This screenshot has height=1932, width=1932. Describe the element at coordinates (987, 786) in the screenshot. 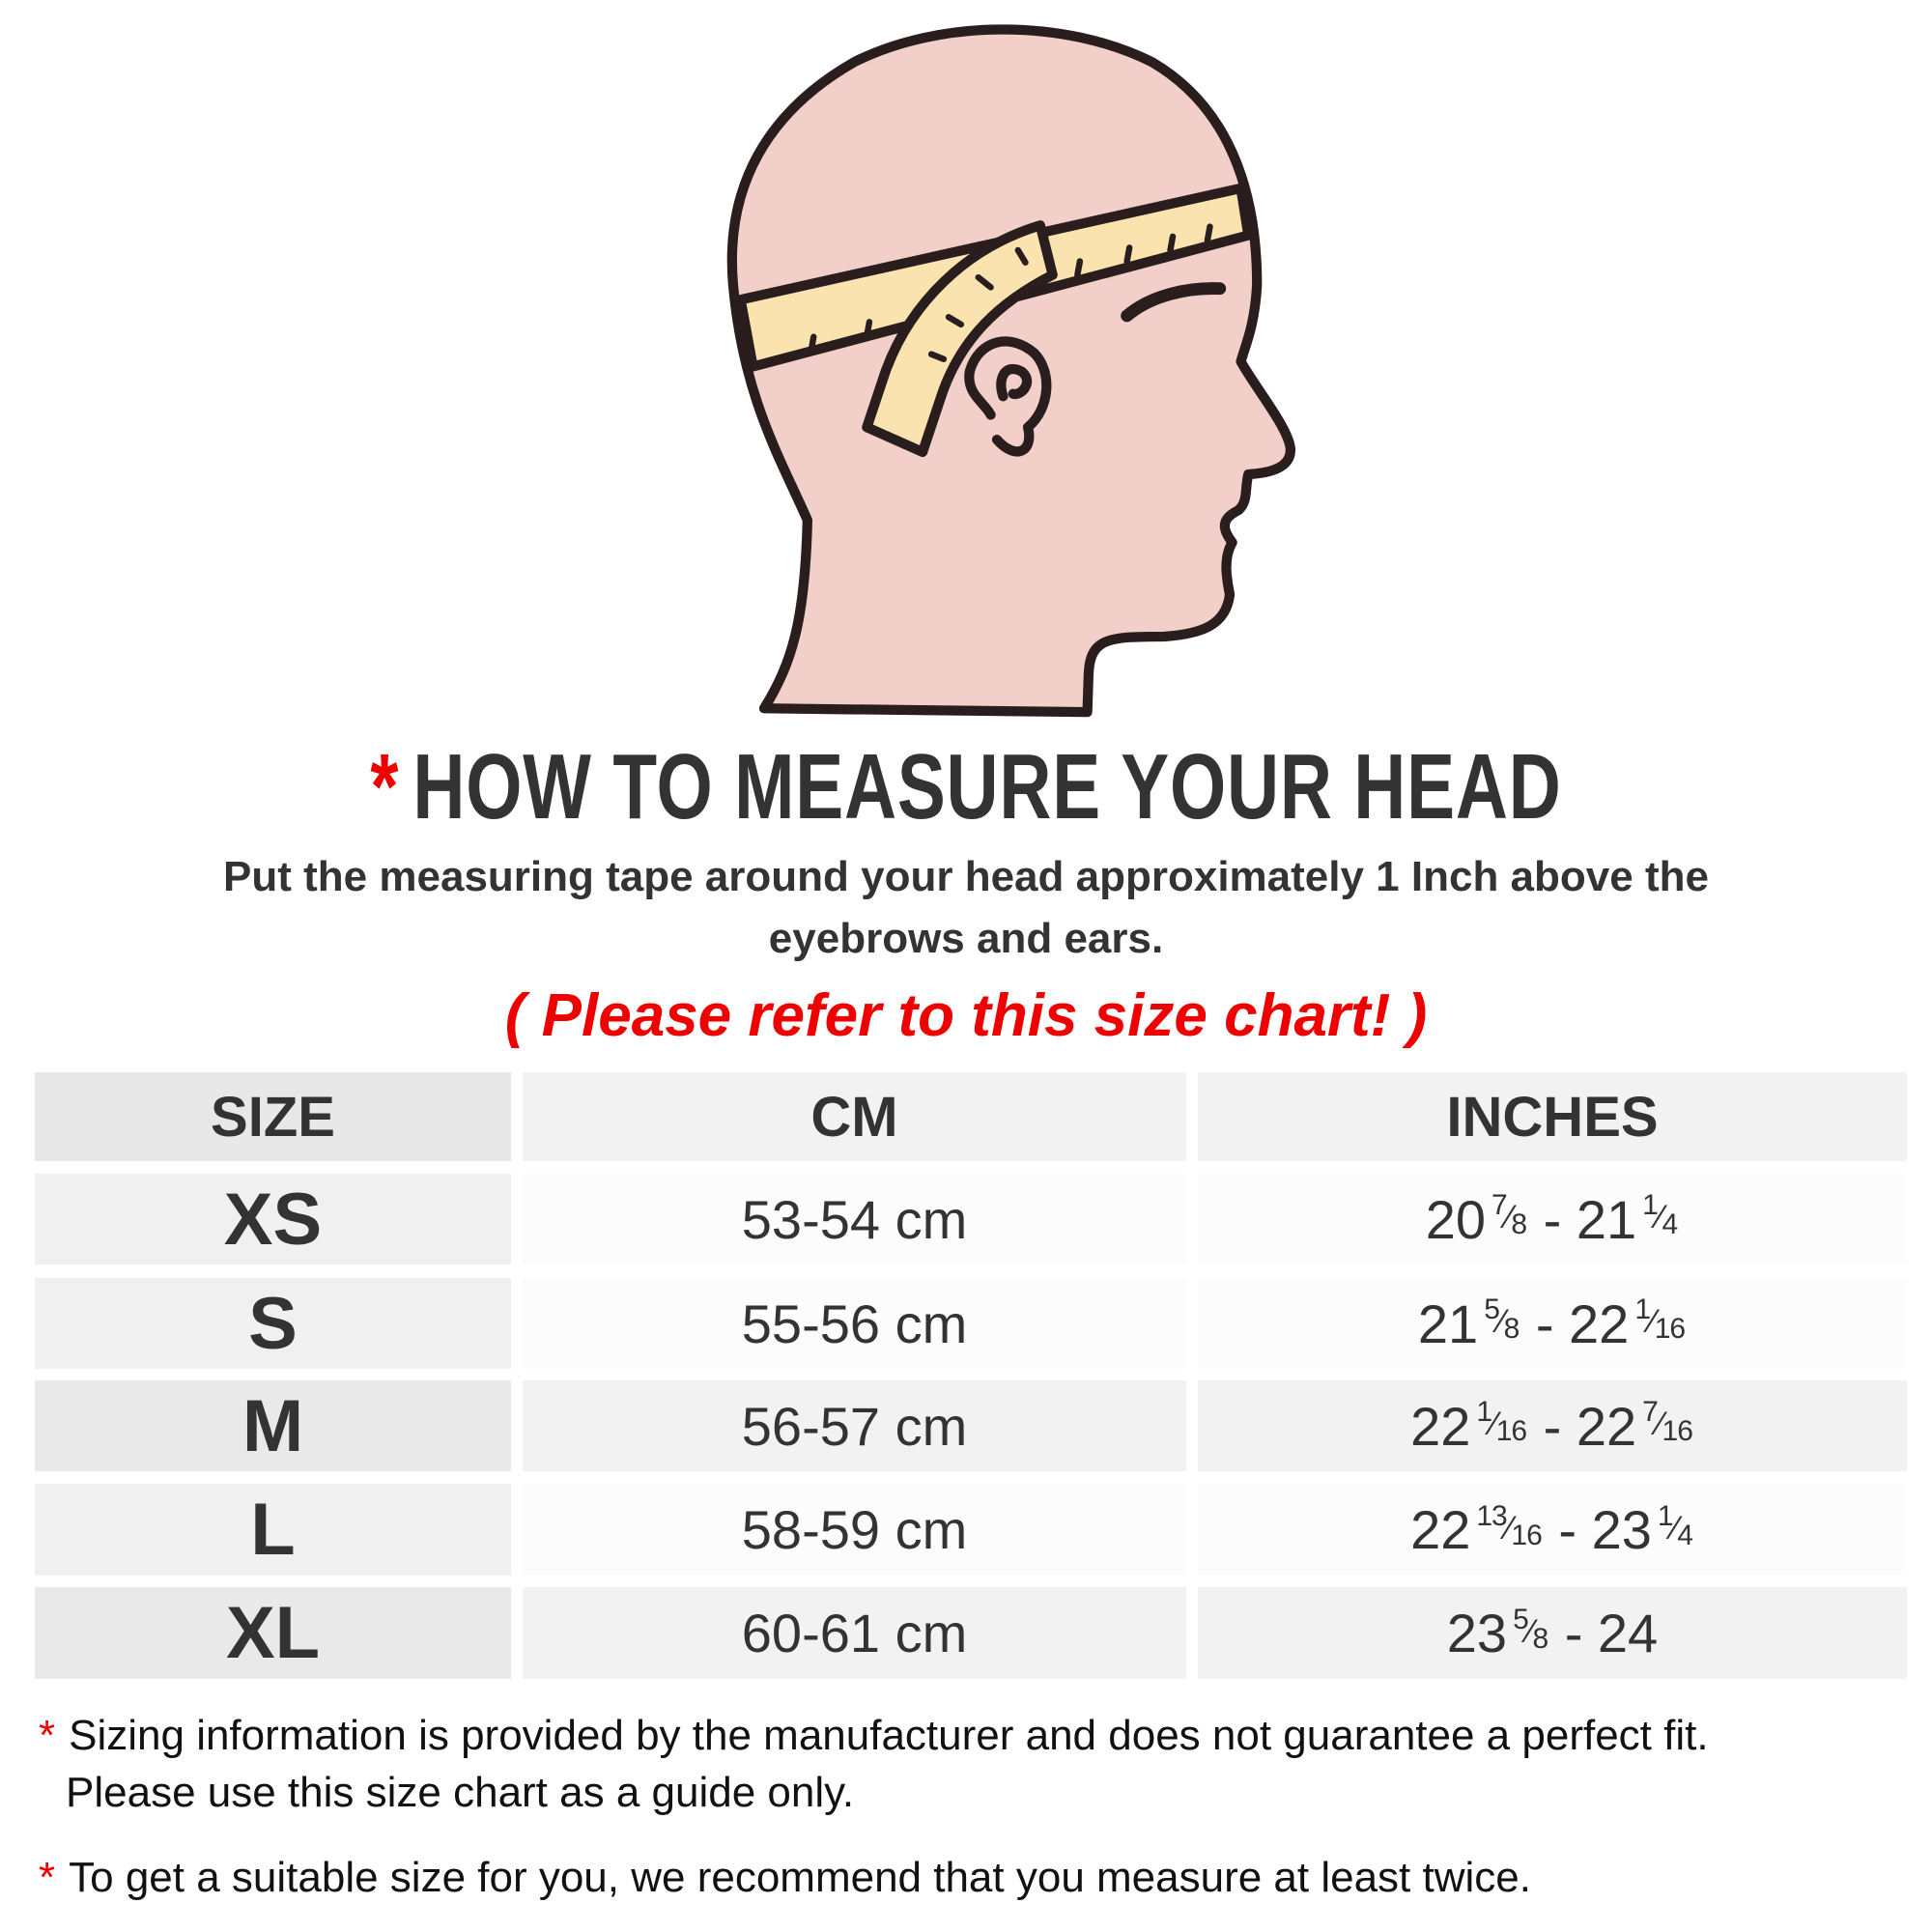

I see `title-text: HOW TO MEASURE YOUR HEAD` at that location.